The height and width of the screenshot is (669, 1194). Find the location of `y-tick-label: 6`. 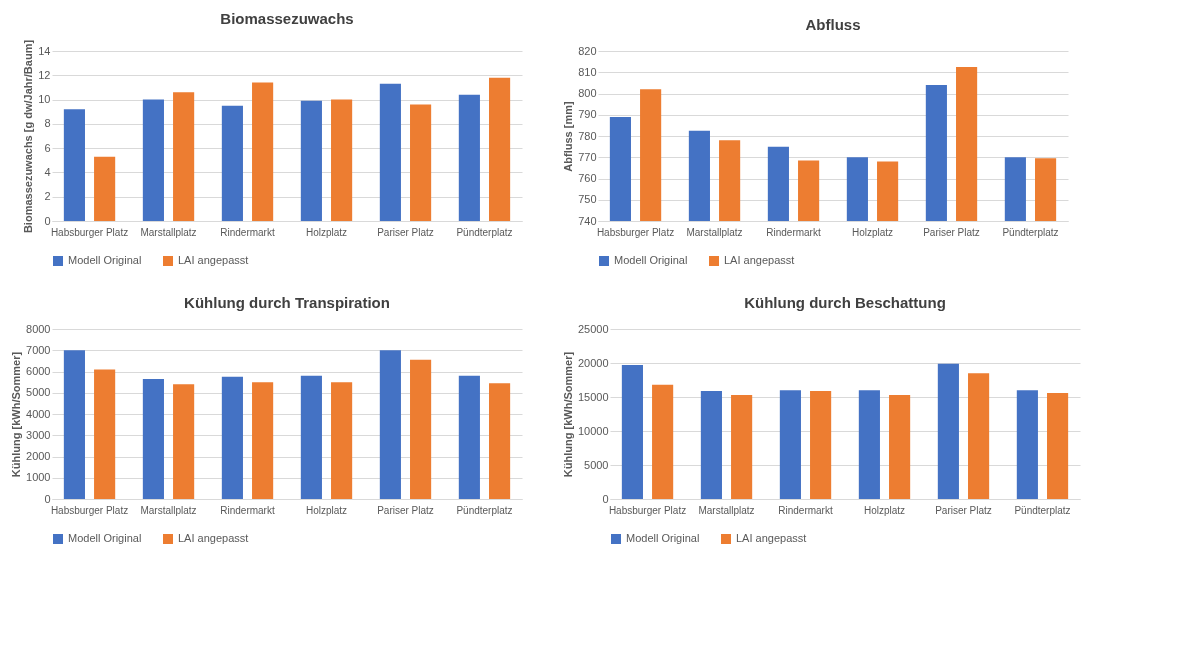

y-tick-label: 6 is located at coordinates (47, 147).